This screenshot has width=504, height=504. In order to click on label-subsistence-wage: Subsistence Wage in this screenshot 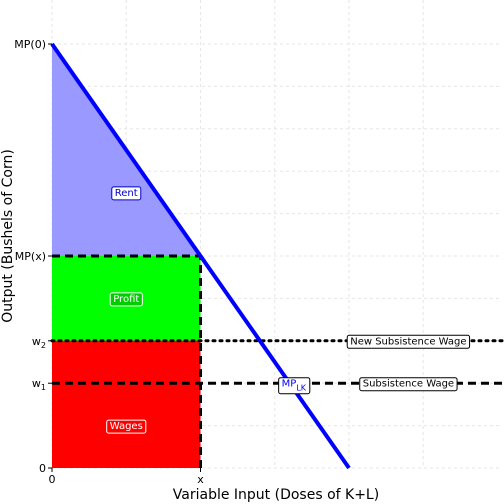, I will do `click(408, 384)`.